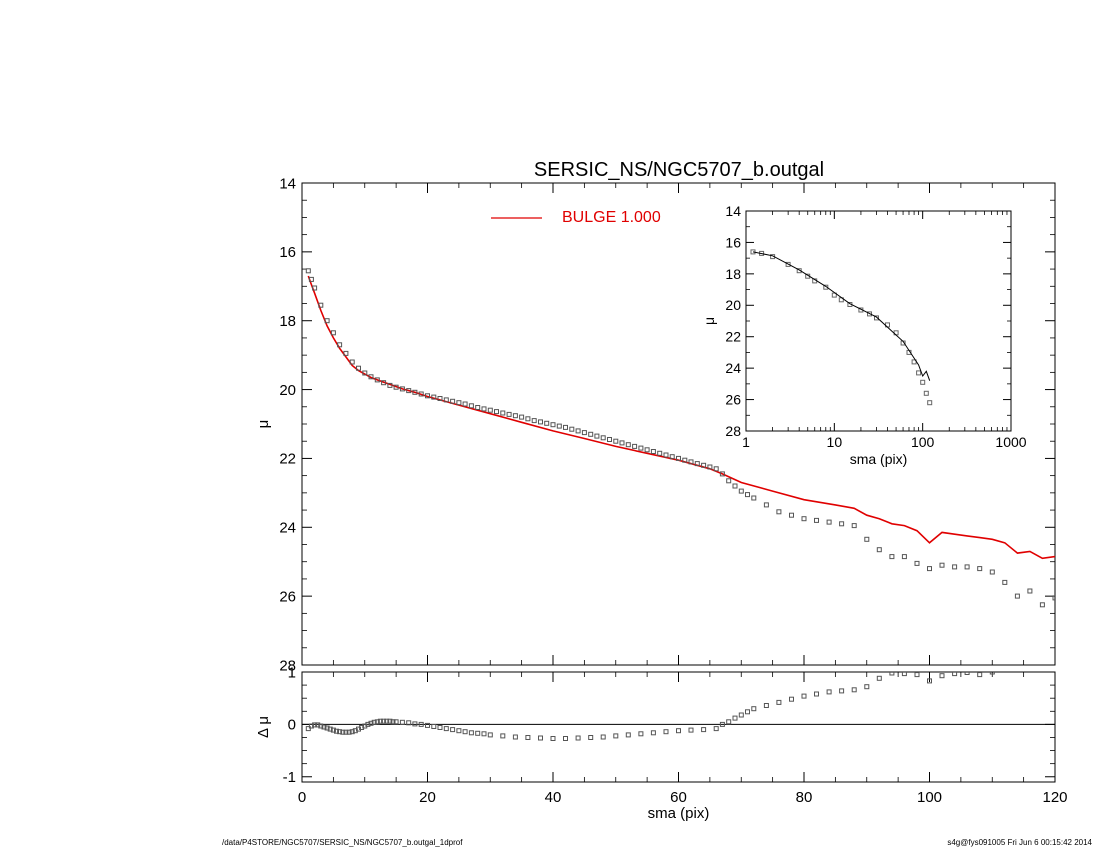 The height and width of the screenshot is (850, 1100). What do you see at coordinates (287, 665) in the screenshot?
I see `main-y-tick-label: 28` at bounding box center [287, 665].